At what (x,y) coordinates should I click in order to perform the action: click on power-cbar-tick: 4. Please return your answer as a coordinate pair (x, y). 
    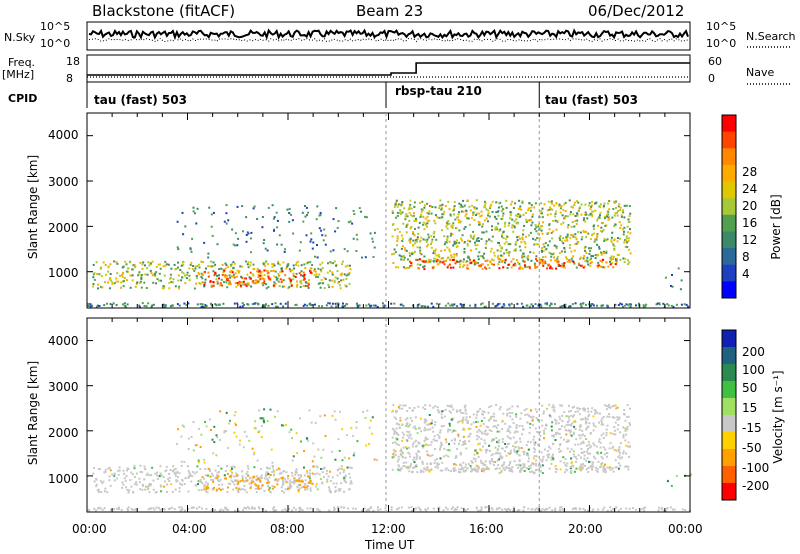
    Looking at the image, I should click on (746, 274).